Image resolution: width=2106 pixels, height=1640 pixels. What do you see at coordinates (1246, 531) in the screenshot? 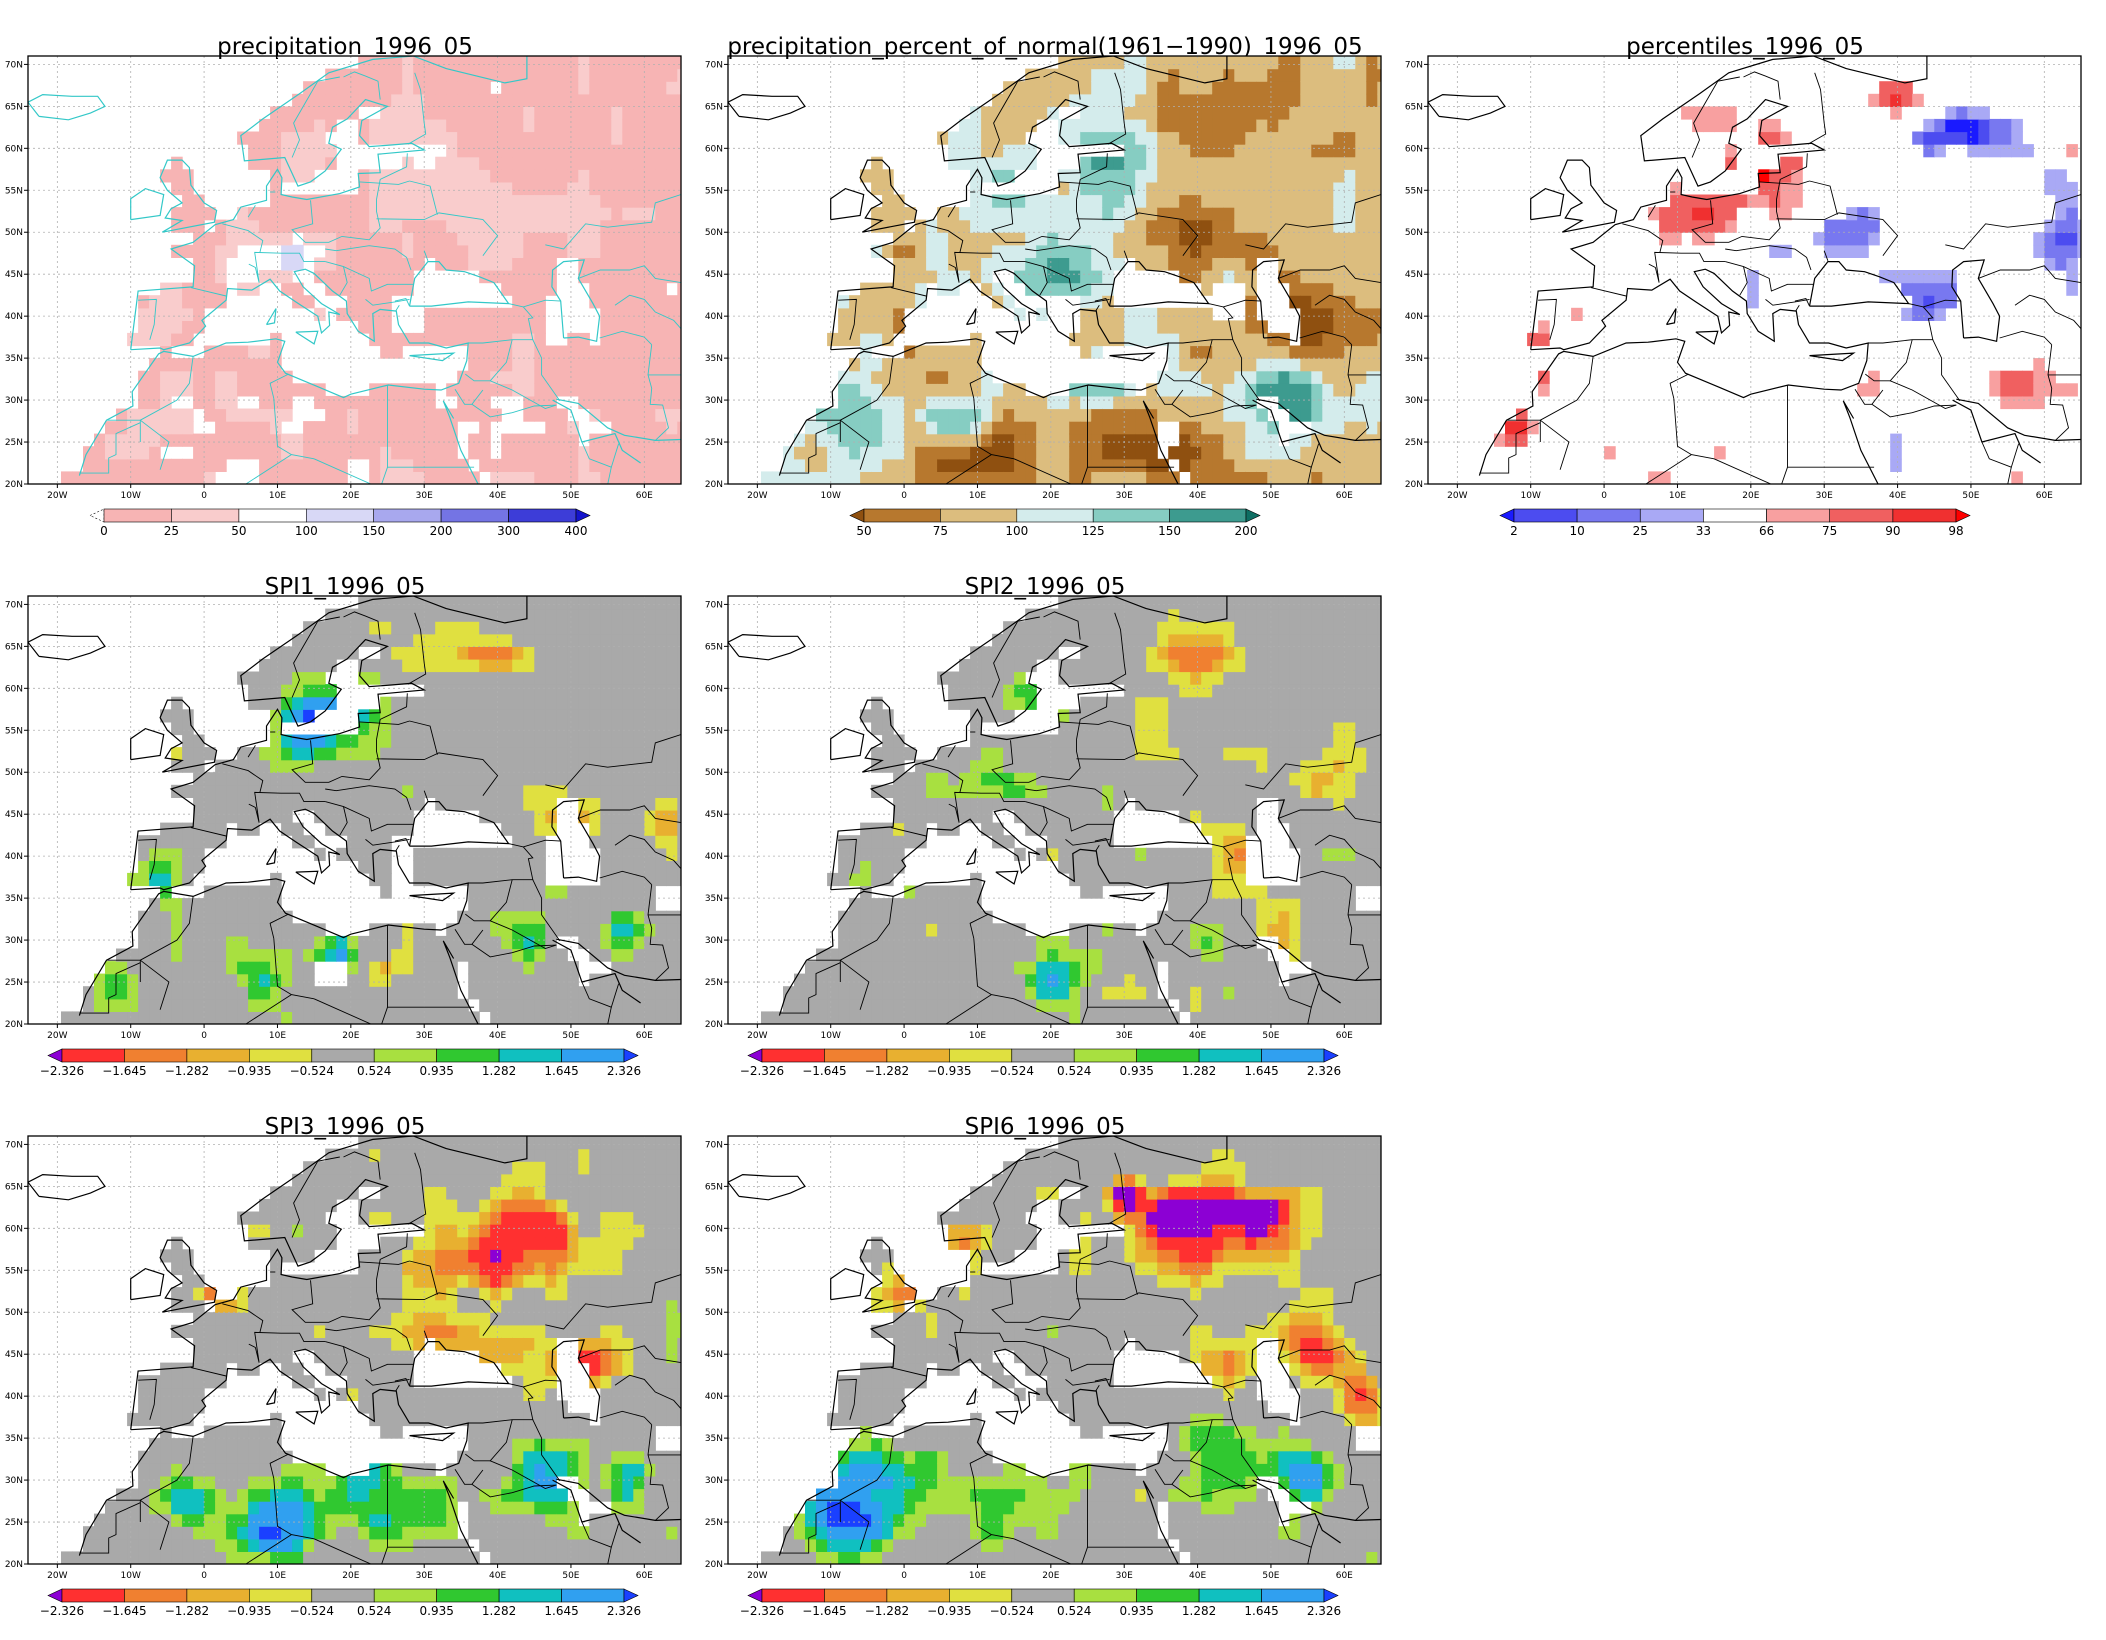
I see `colorbar-label: 200` at bounding box center [1246, 531].